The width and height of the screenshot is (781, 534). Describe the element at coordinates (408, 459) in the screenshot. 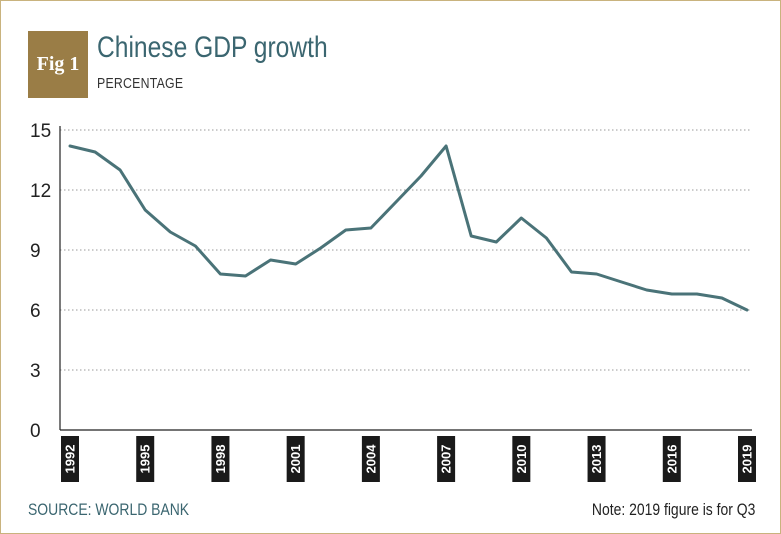

I see `x-axis-ticks: 1992 1995 1998 2001 2004 2007 2010 2013 2016 2019` at that location.